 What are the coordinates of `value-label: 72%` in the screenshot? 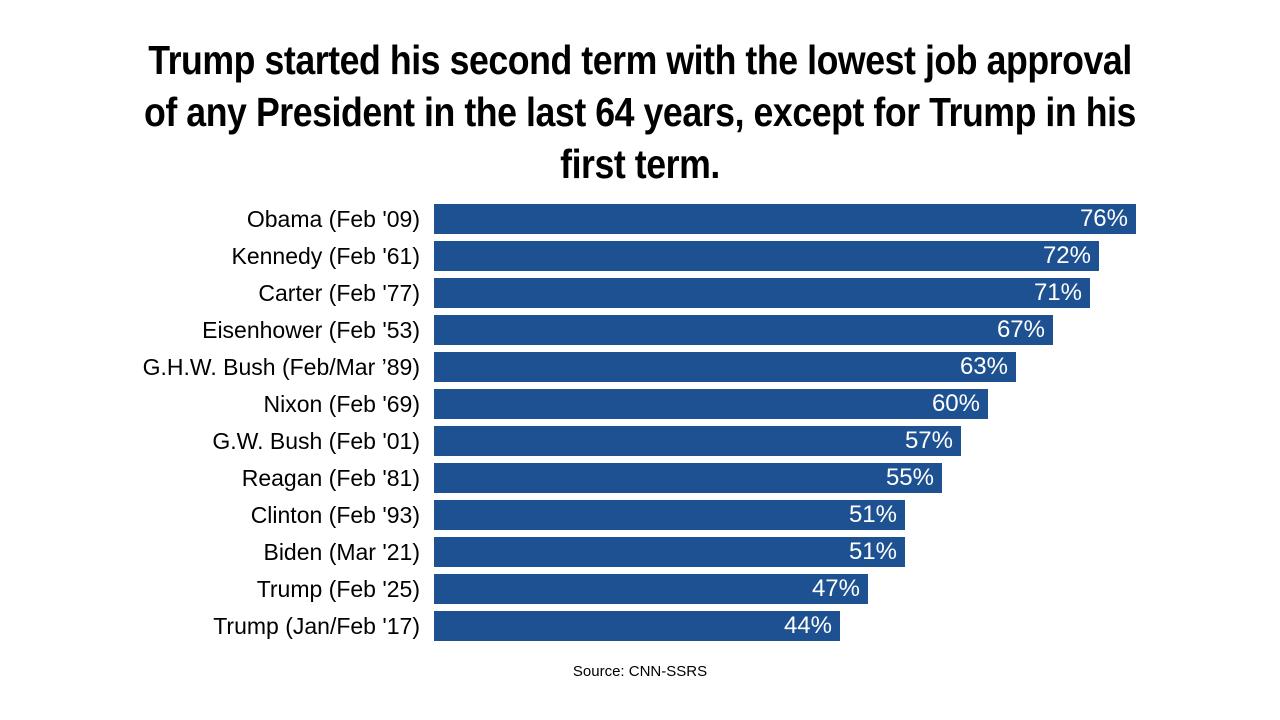 It's located at (1066, 255).